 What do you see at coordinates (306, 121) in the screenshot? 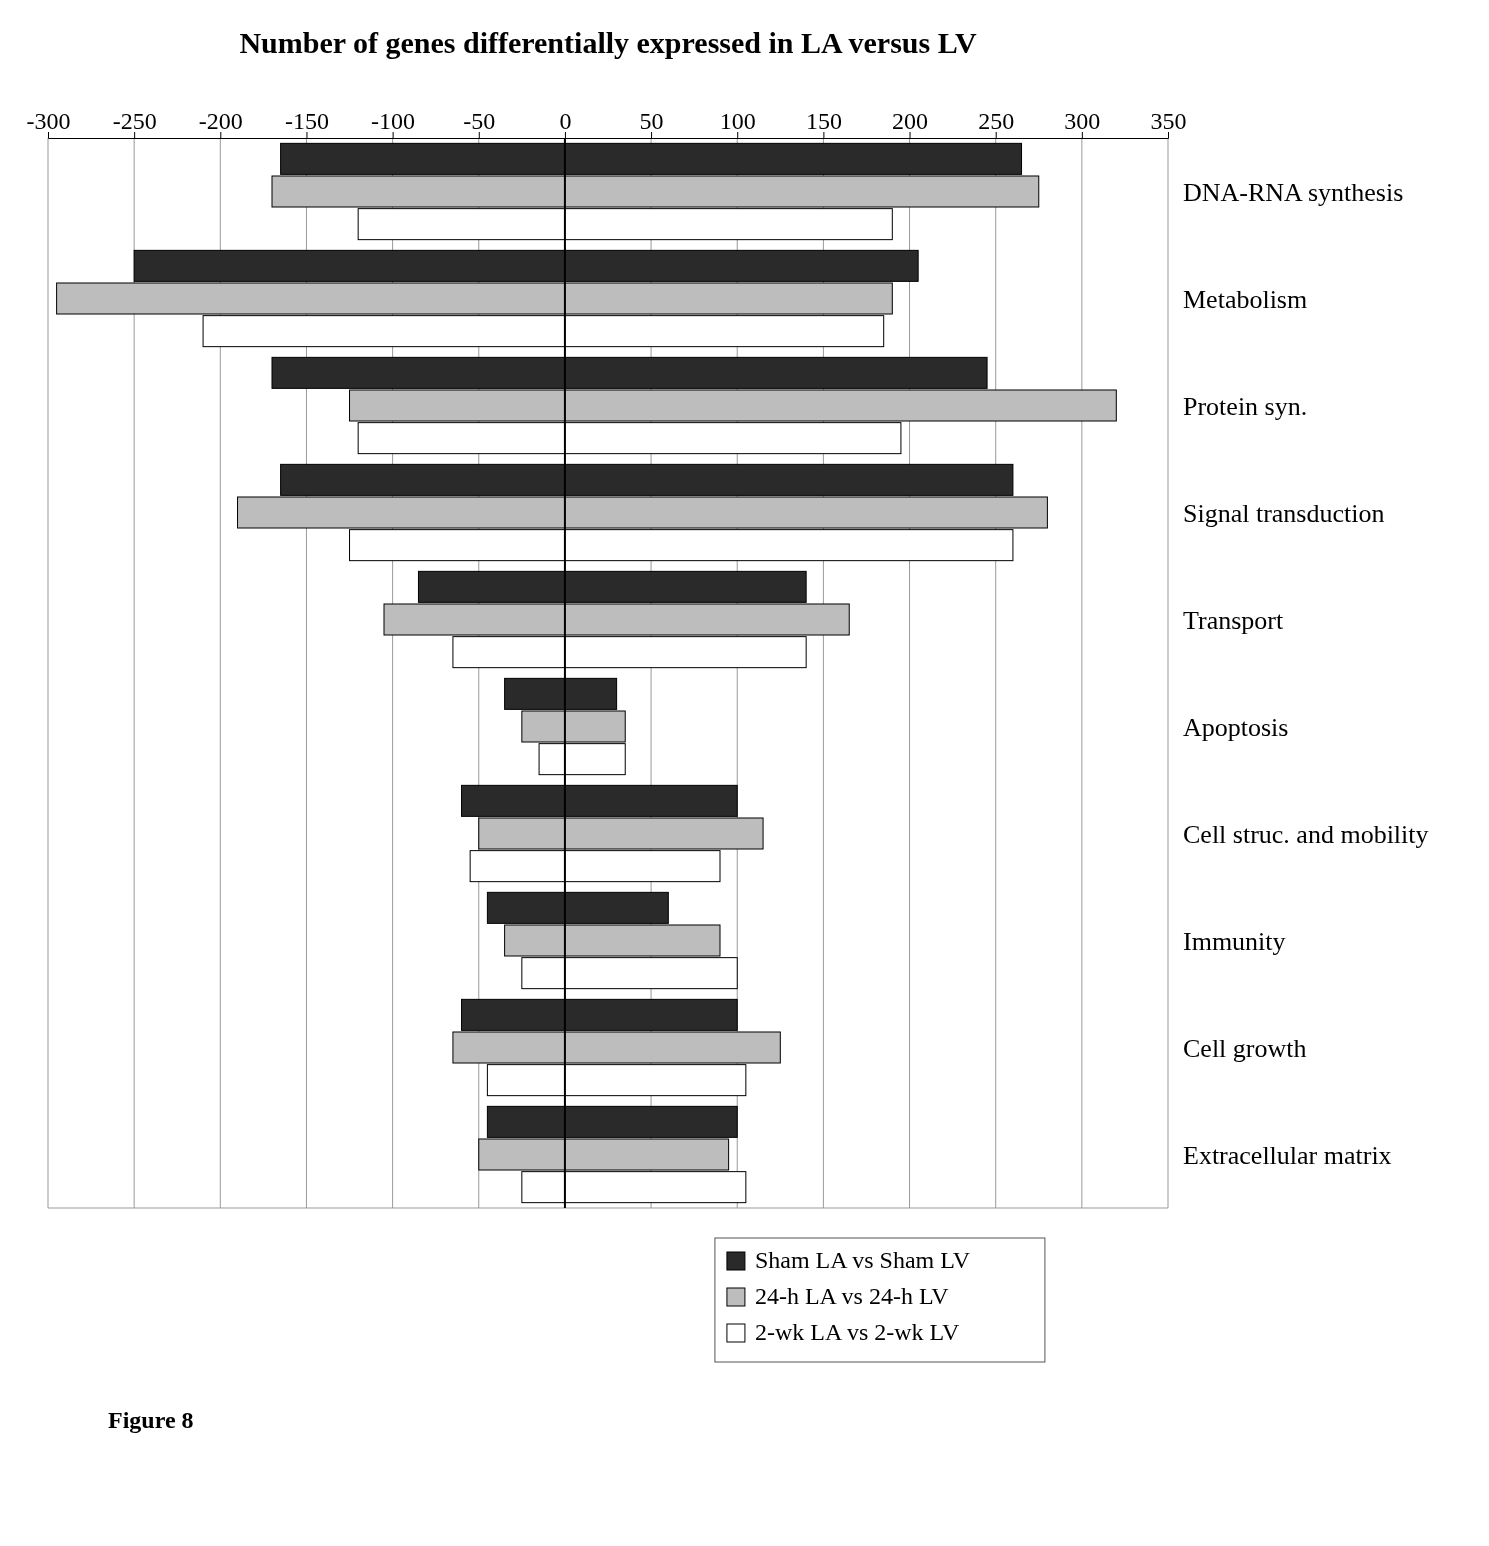
I see `x-tick-label: -150` at bounding box center [306, 121].